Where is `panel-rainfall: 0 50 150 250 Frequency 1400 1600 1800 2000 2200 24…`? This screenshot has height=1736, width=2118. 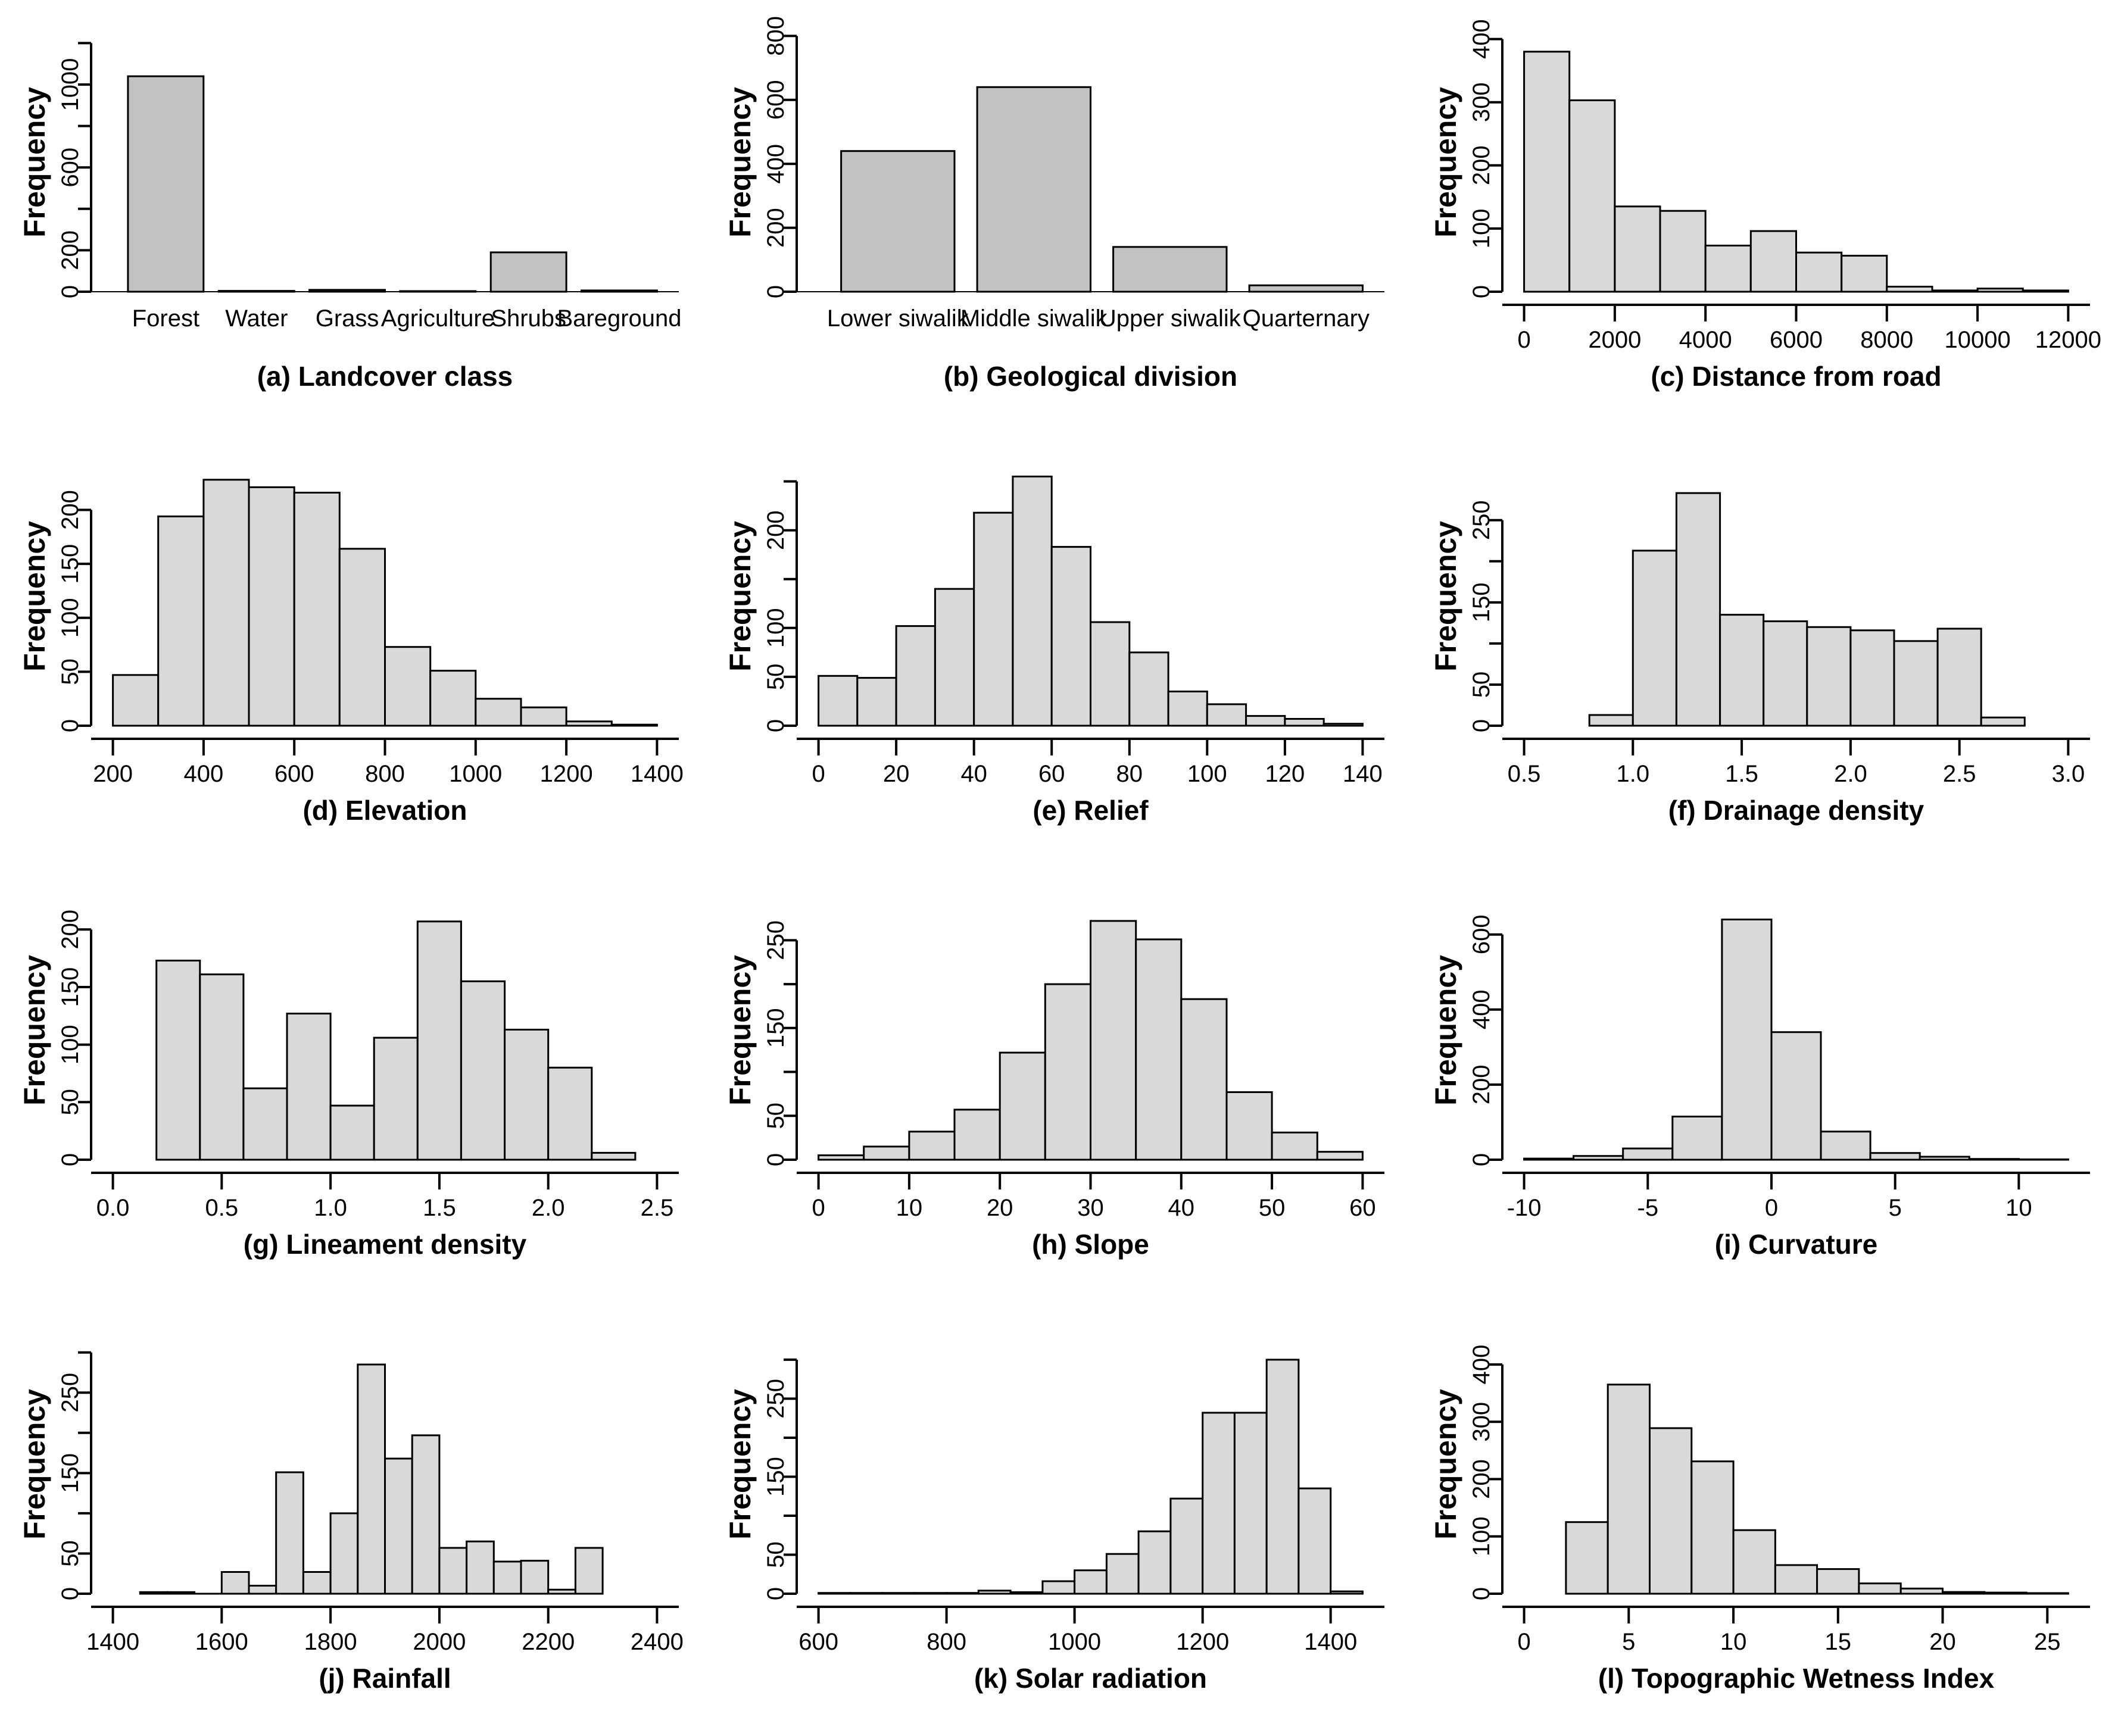 panel-rainfall: 0 50 150 250 Frequency 1400 1600 1800 2000 2200 24… is located at coordinates (353, 1519).